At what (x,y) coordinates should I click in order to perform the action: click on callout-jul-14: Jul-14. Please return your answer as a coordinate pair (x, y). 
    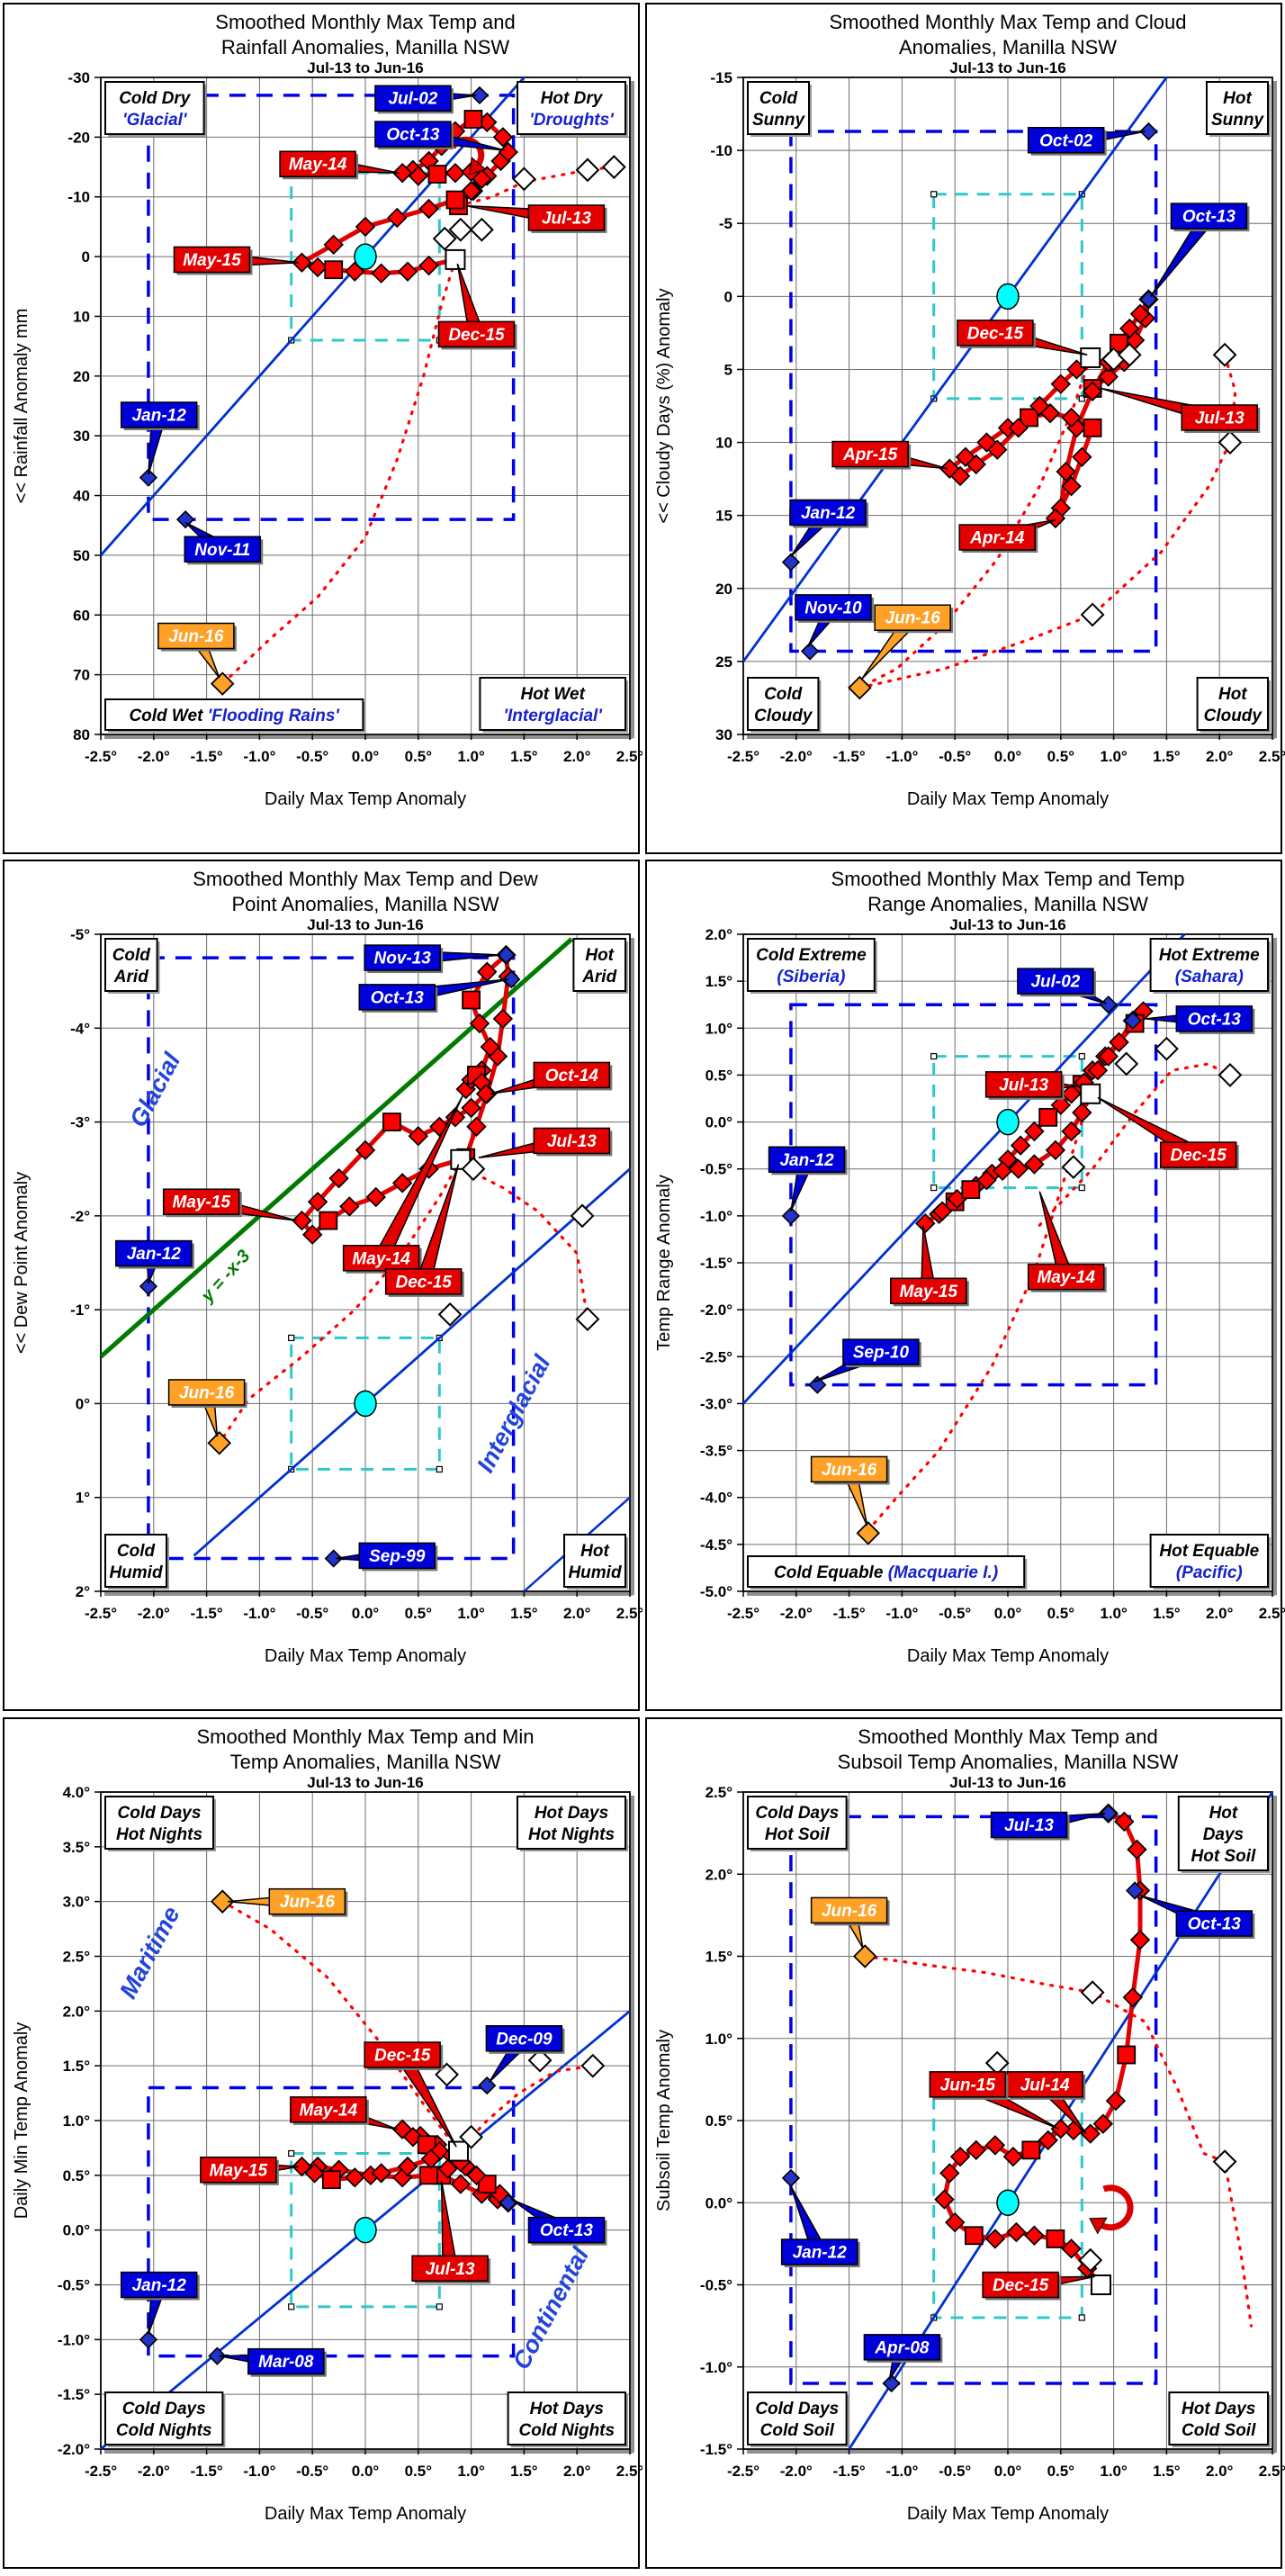
    Looking at the image, I should click on (1046, 2103).